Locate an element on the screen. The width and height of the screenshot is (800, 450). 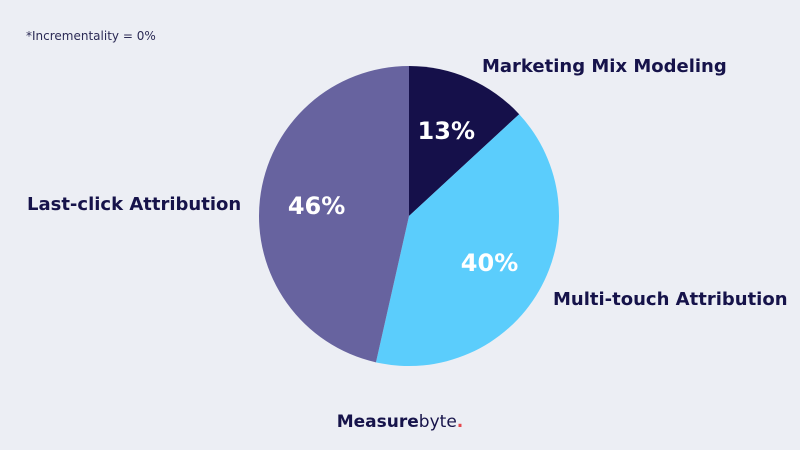
category-label-2: Multi-touch Attribution is located at coordinates (670, 299).